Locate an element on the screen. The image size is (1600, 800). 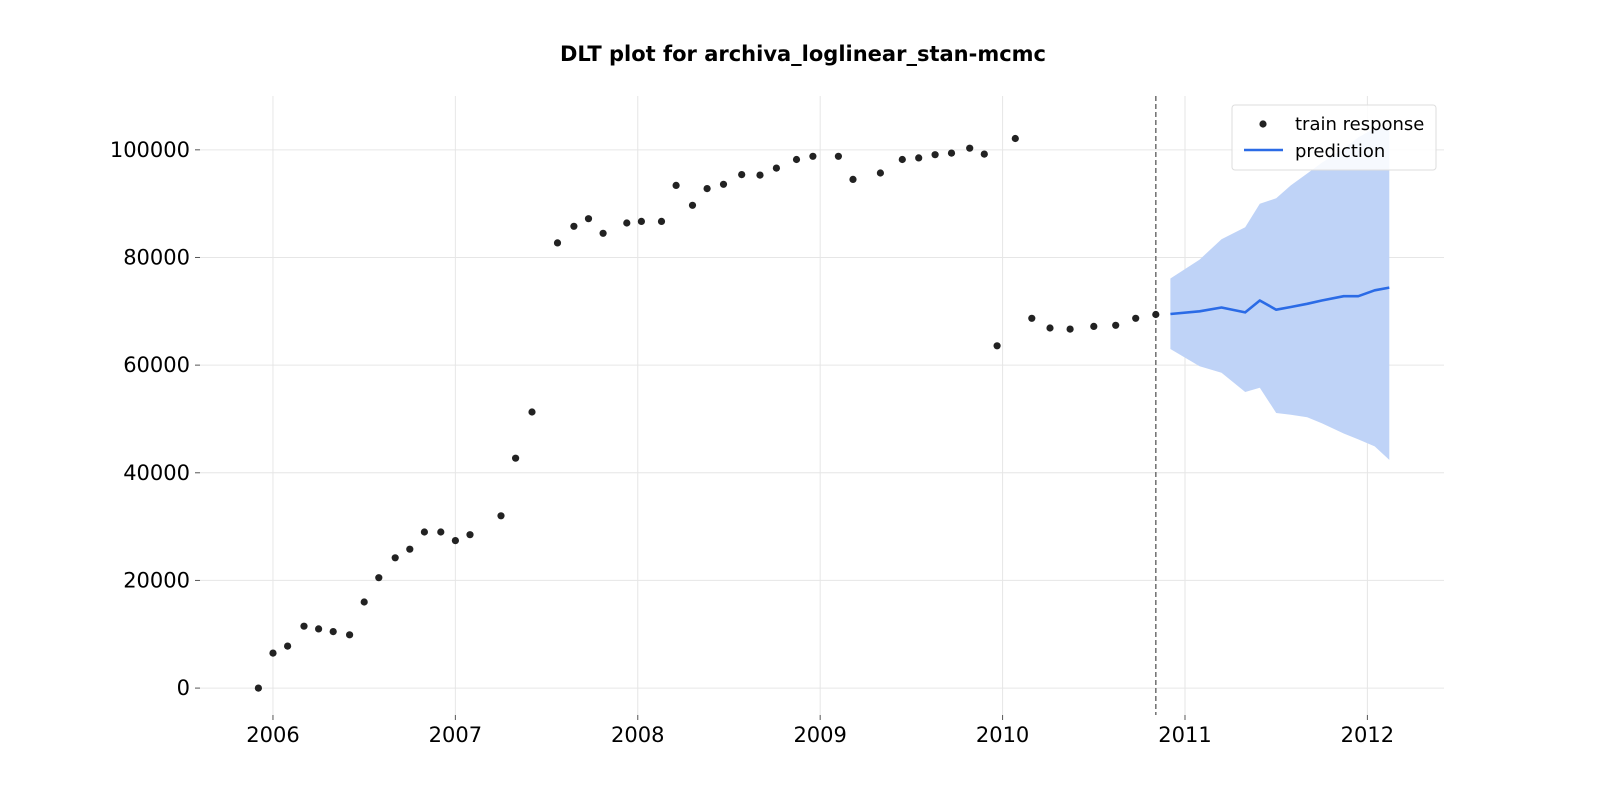
prediction-line is located at coordinates (1280, 301).